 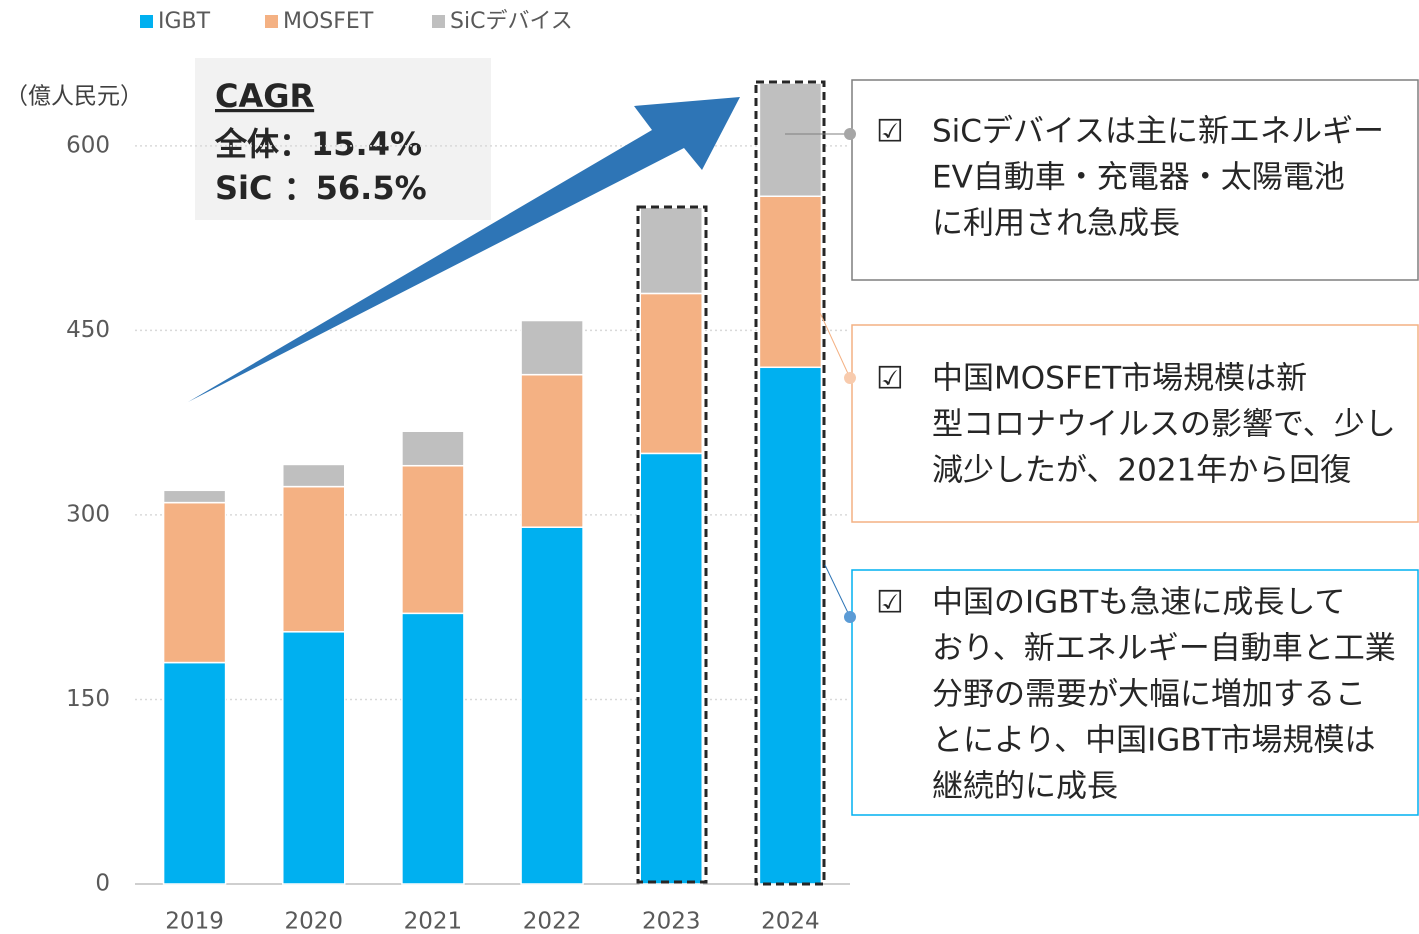 I want to click on y-tick-label: 300, so click(x=88, y=514).